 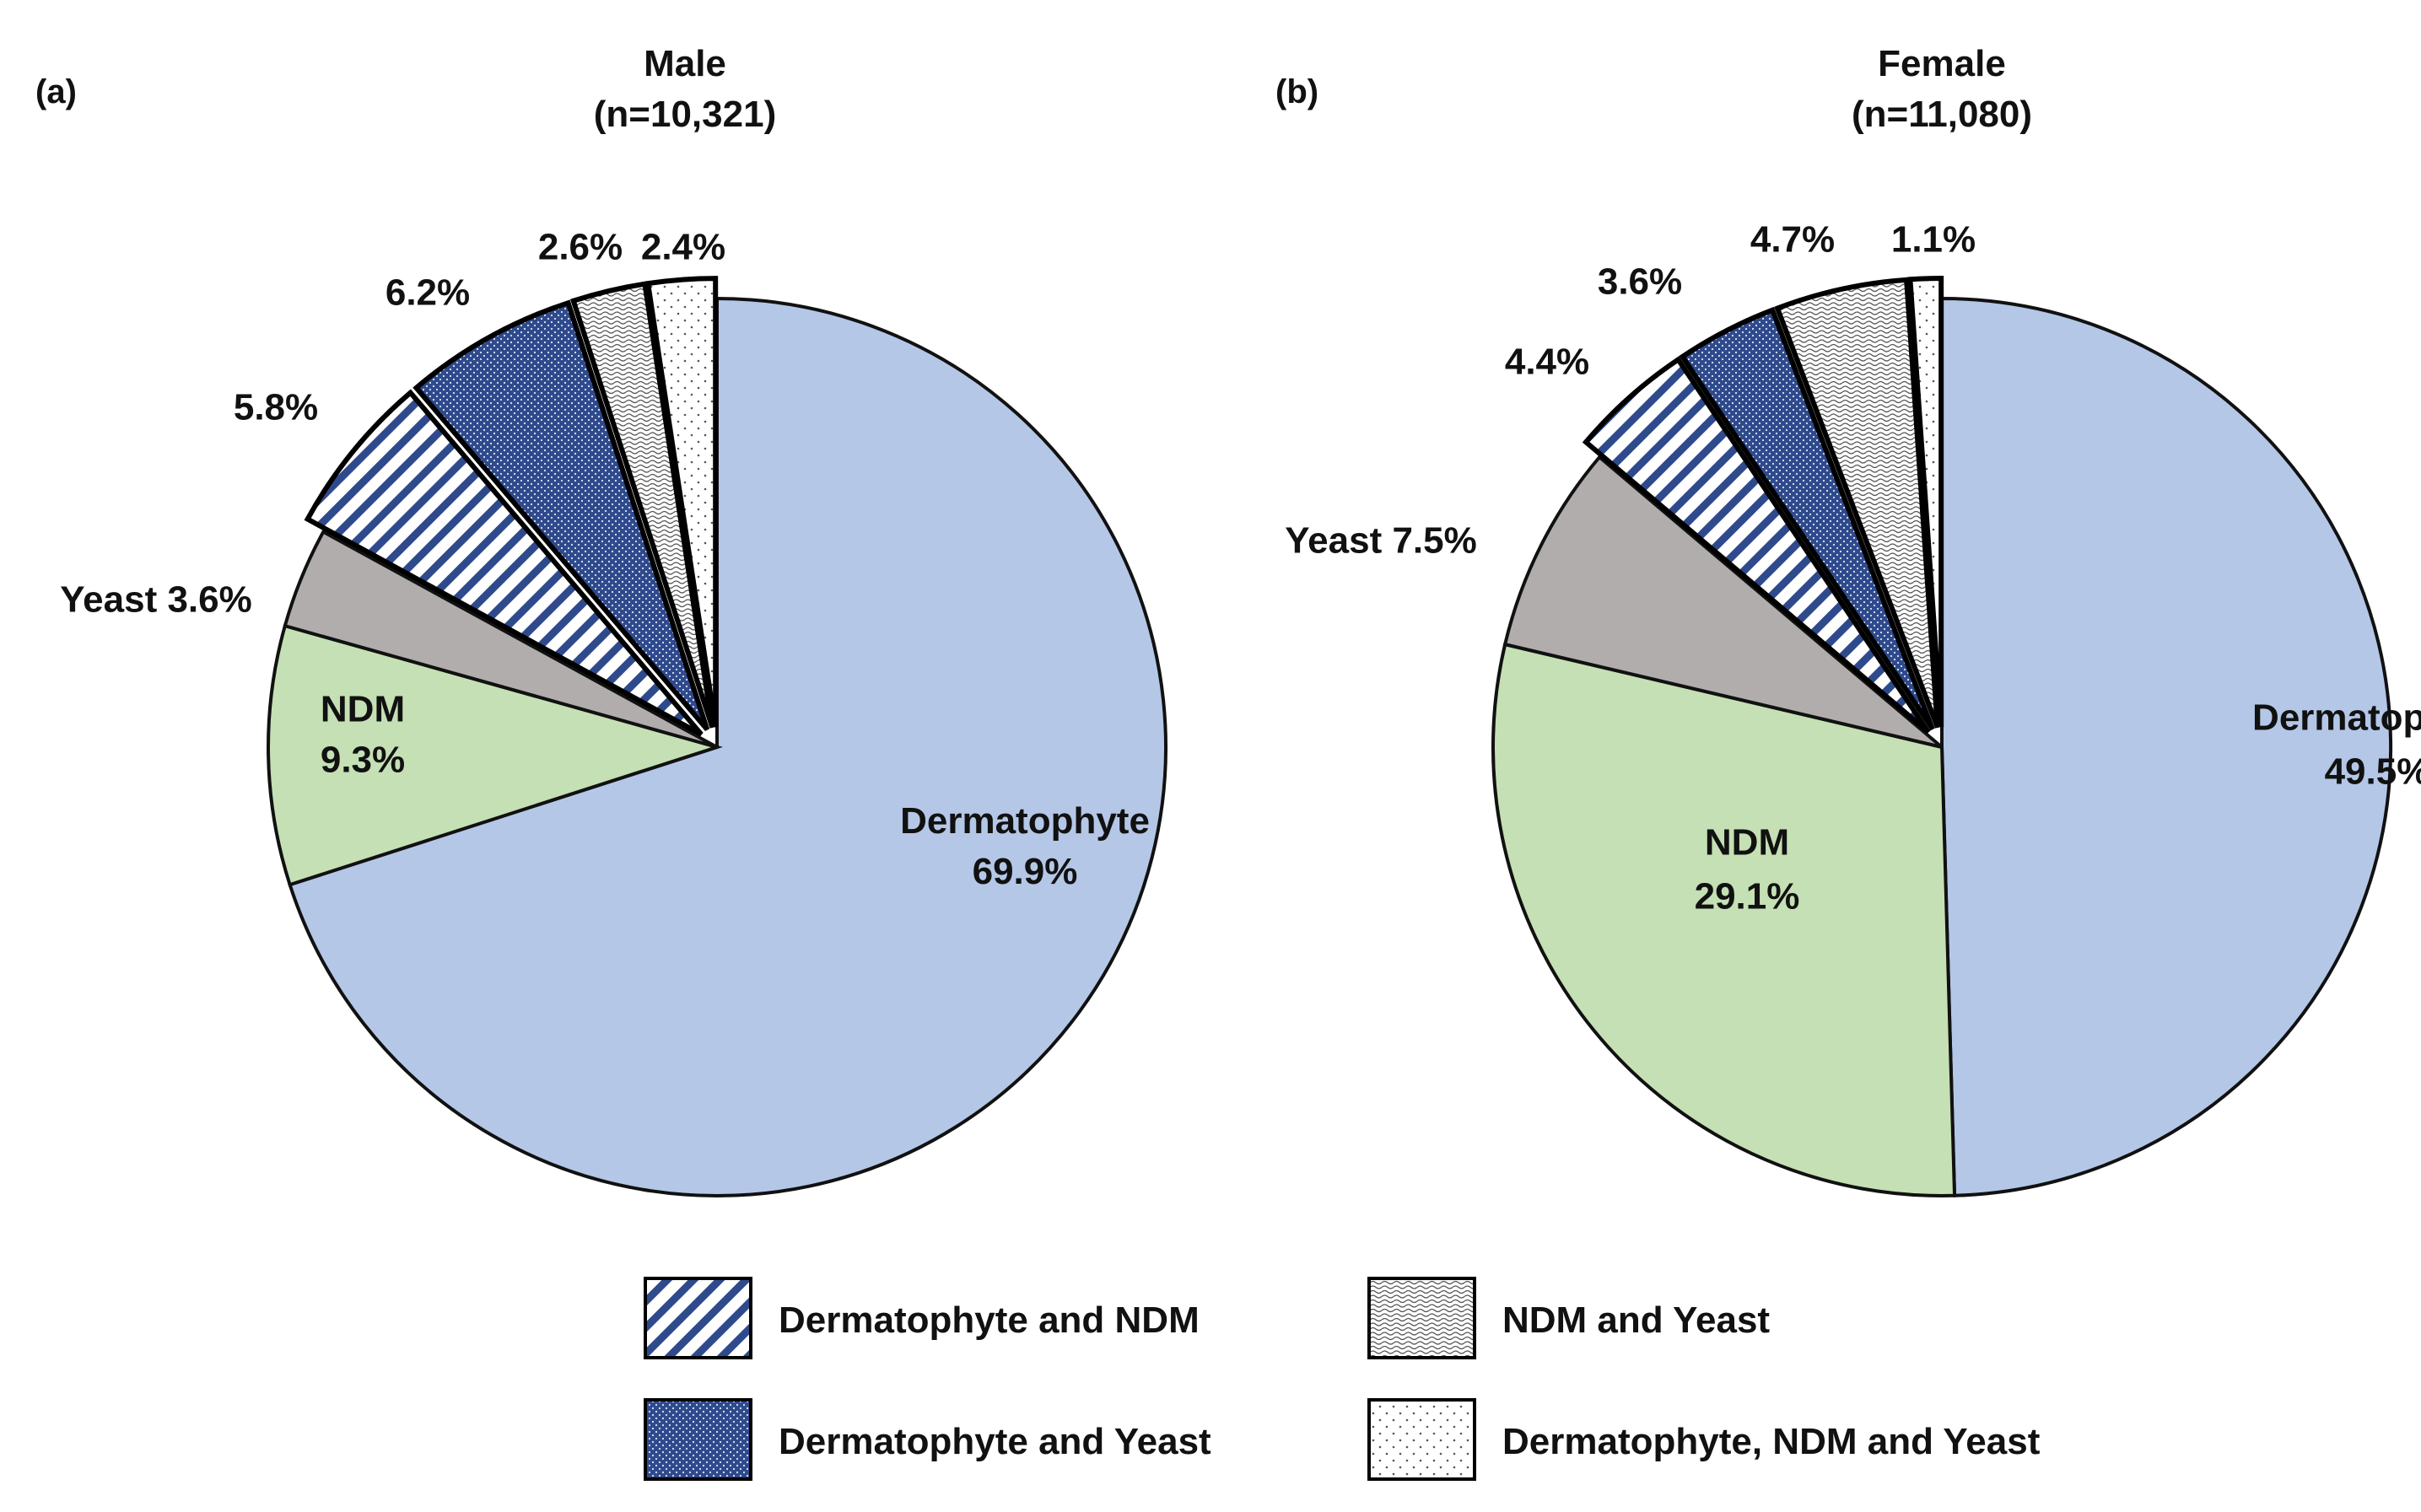 What do you see at coordinates (1747, 869) in the screenshot?
I see `slice-label-ndm: NDM 29.1%` at bounding box center [1747, 869].